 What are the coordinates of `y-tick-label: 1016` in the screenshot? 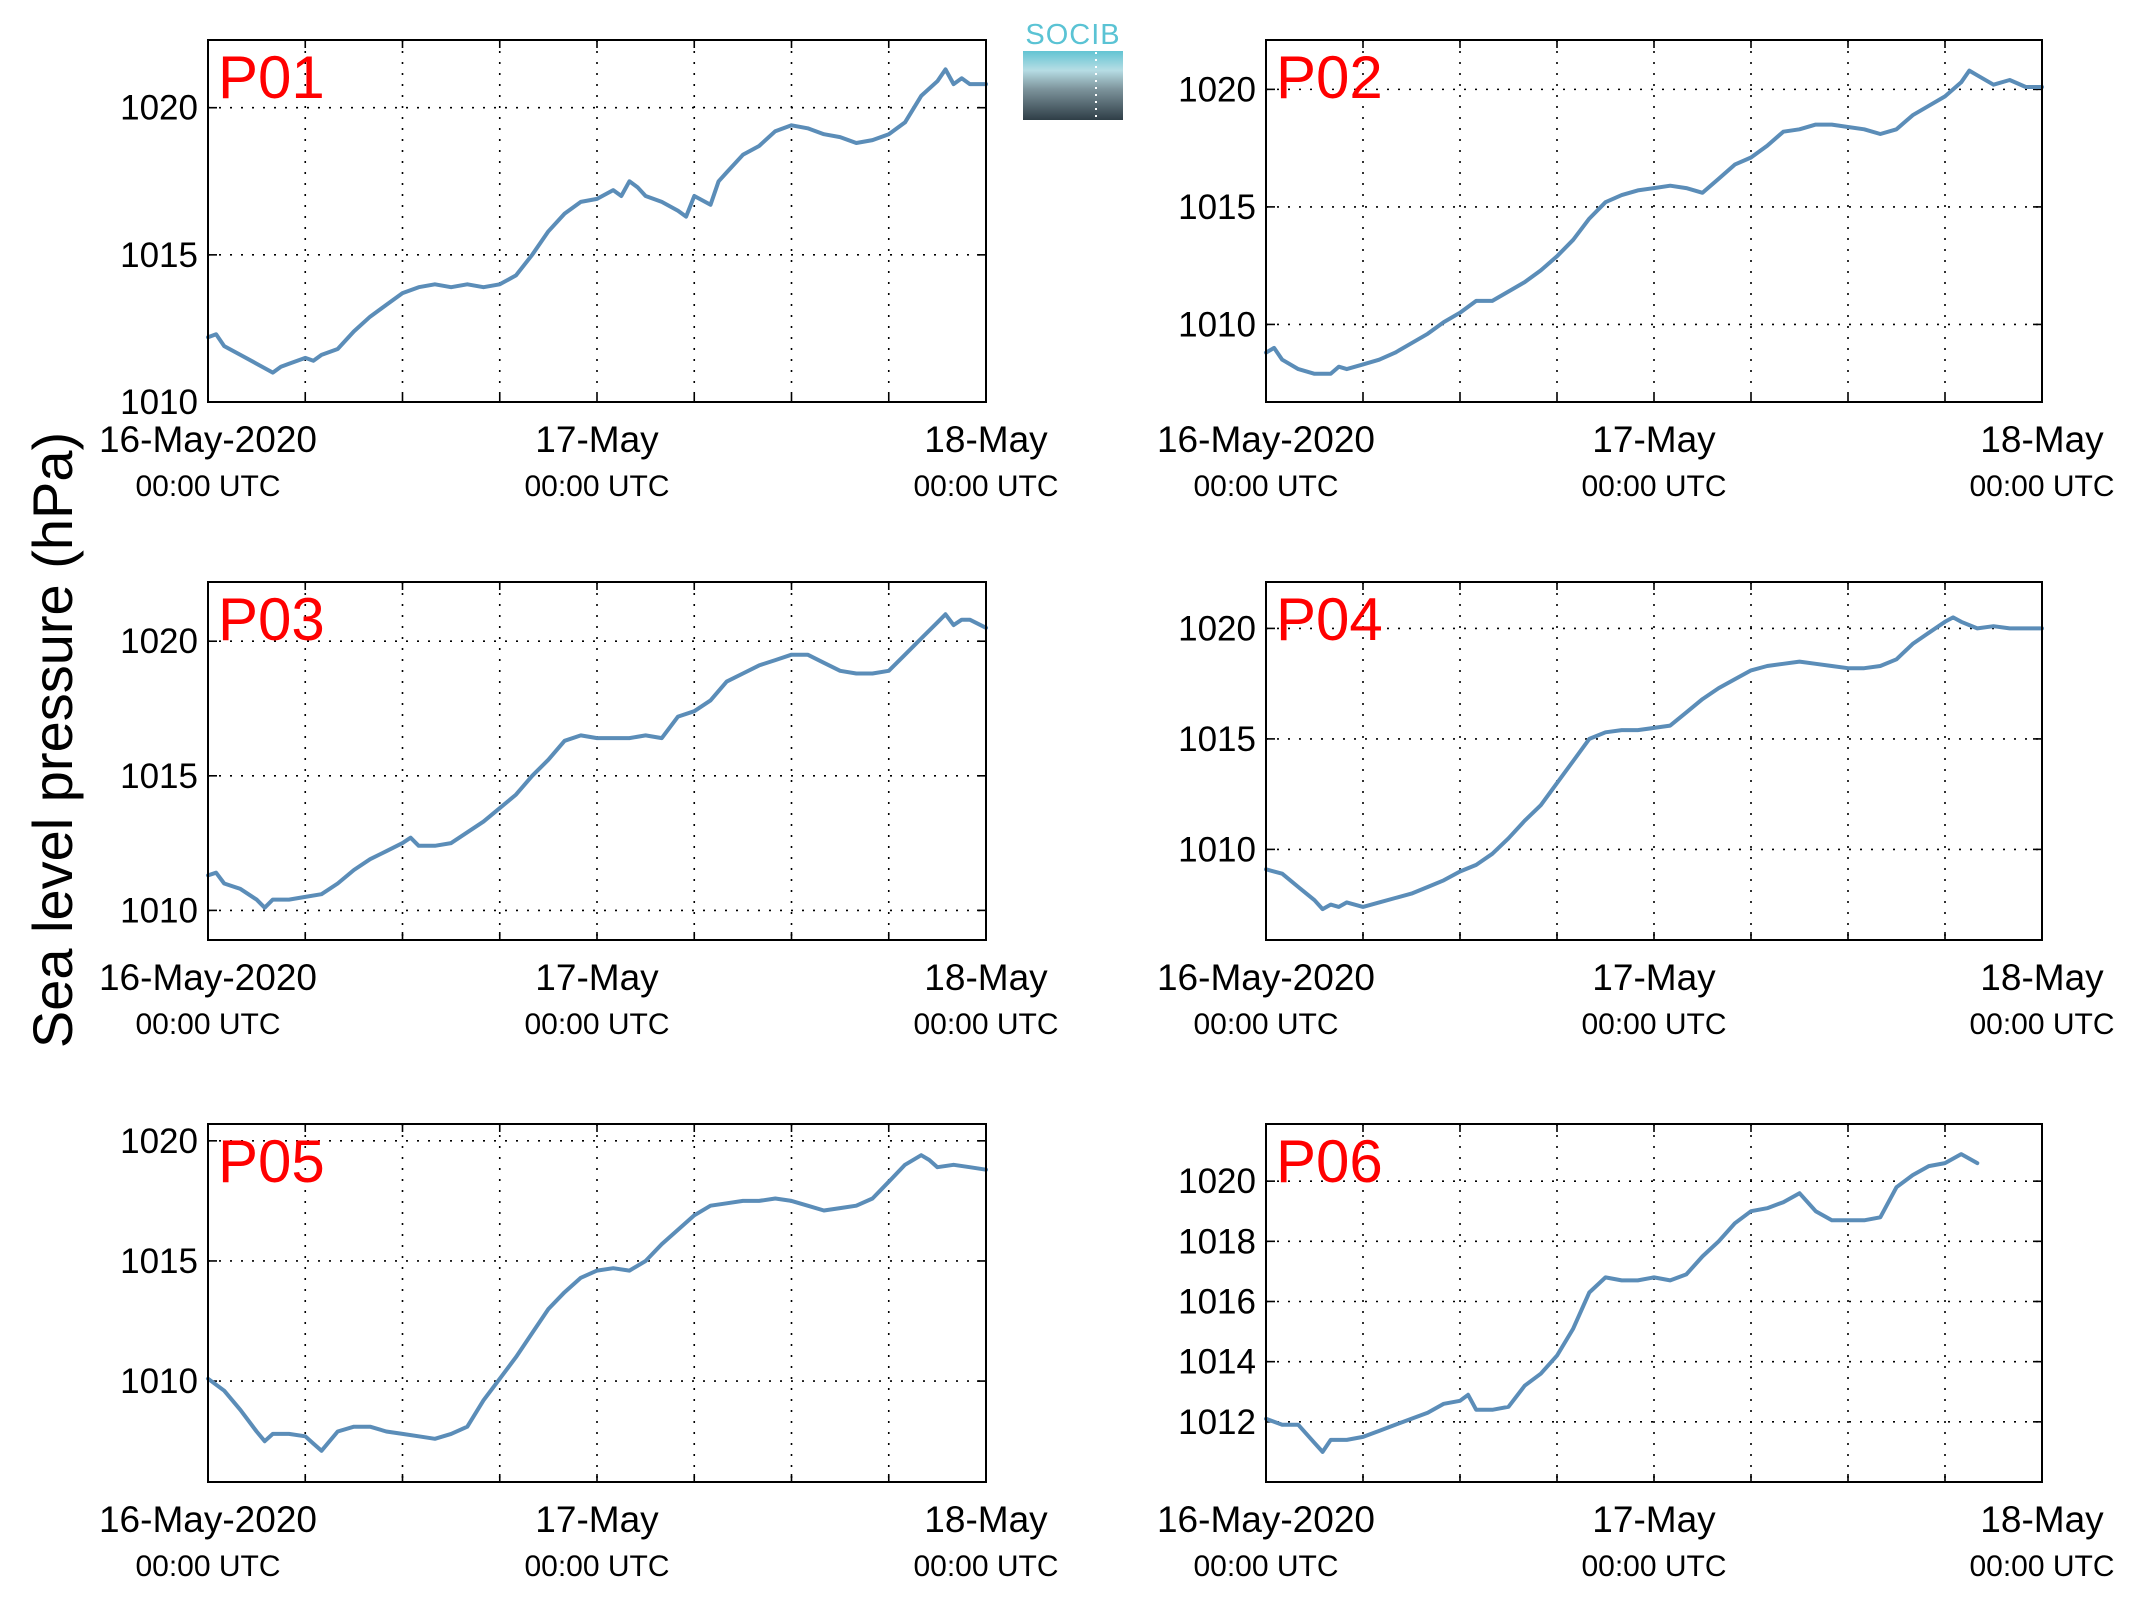 It's located at (1217, 1301).